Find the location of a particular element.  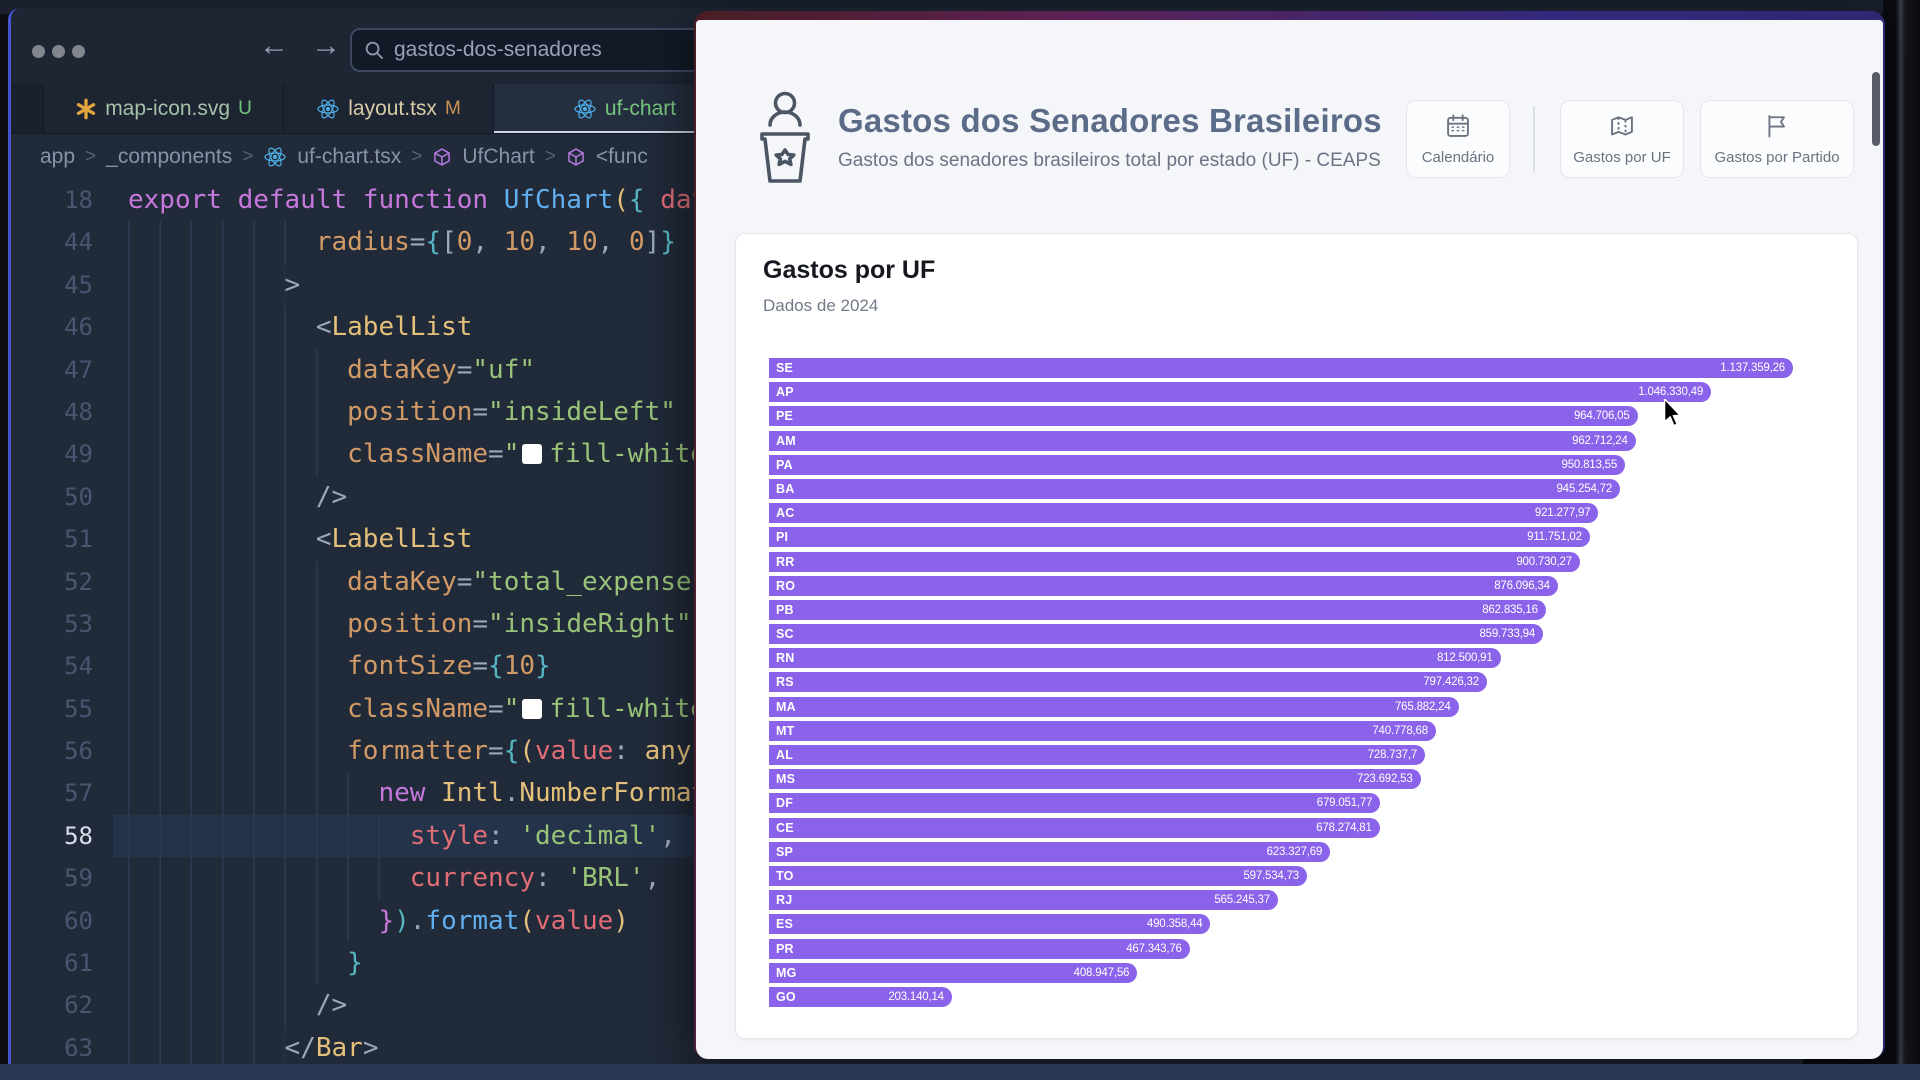

bar-AM: AM 962.712,24 is located at coordinates (1202, 440).